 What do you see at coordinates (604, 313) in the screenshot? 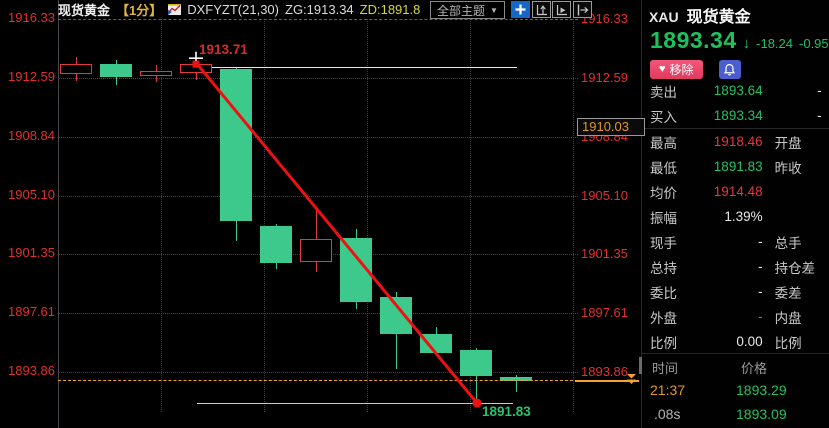
I see `y-axis-tick-label: 1897.61` at bounding box center [604, 313].